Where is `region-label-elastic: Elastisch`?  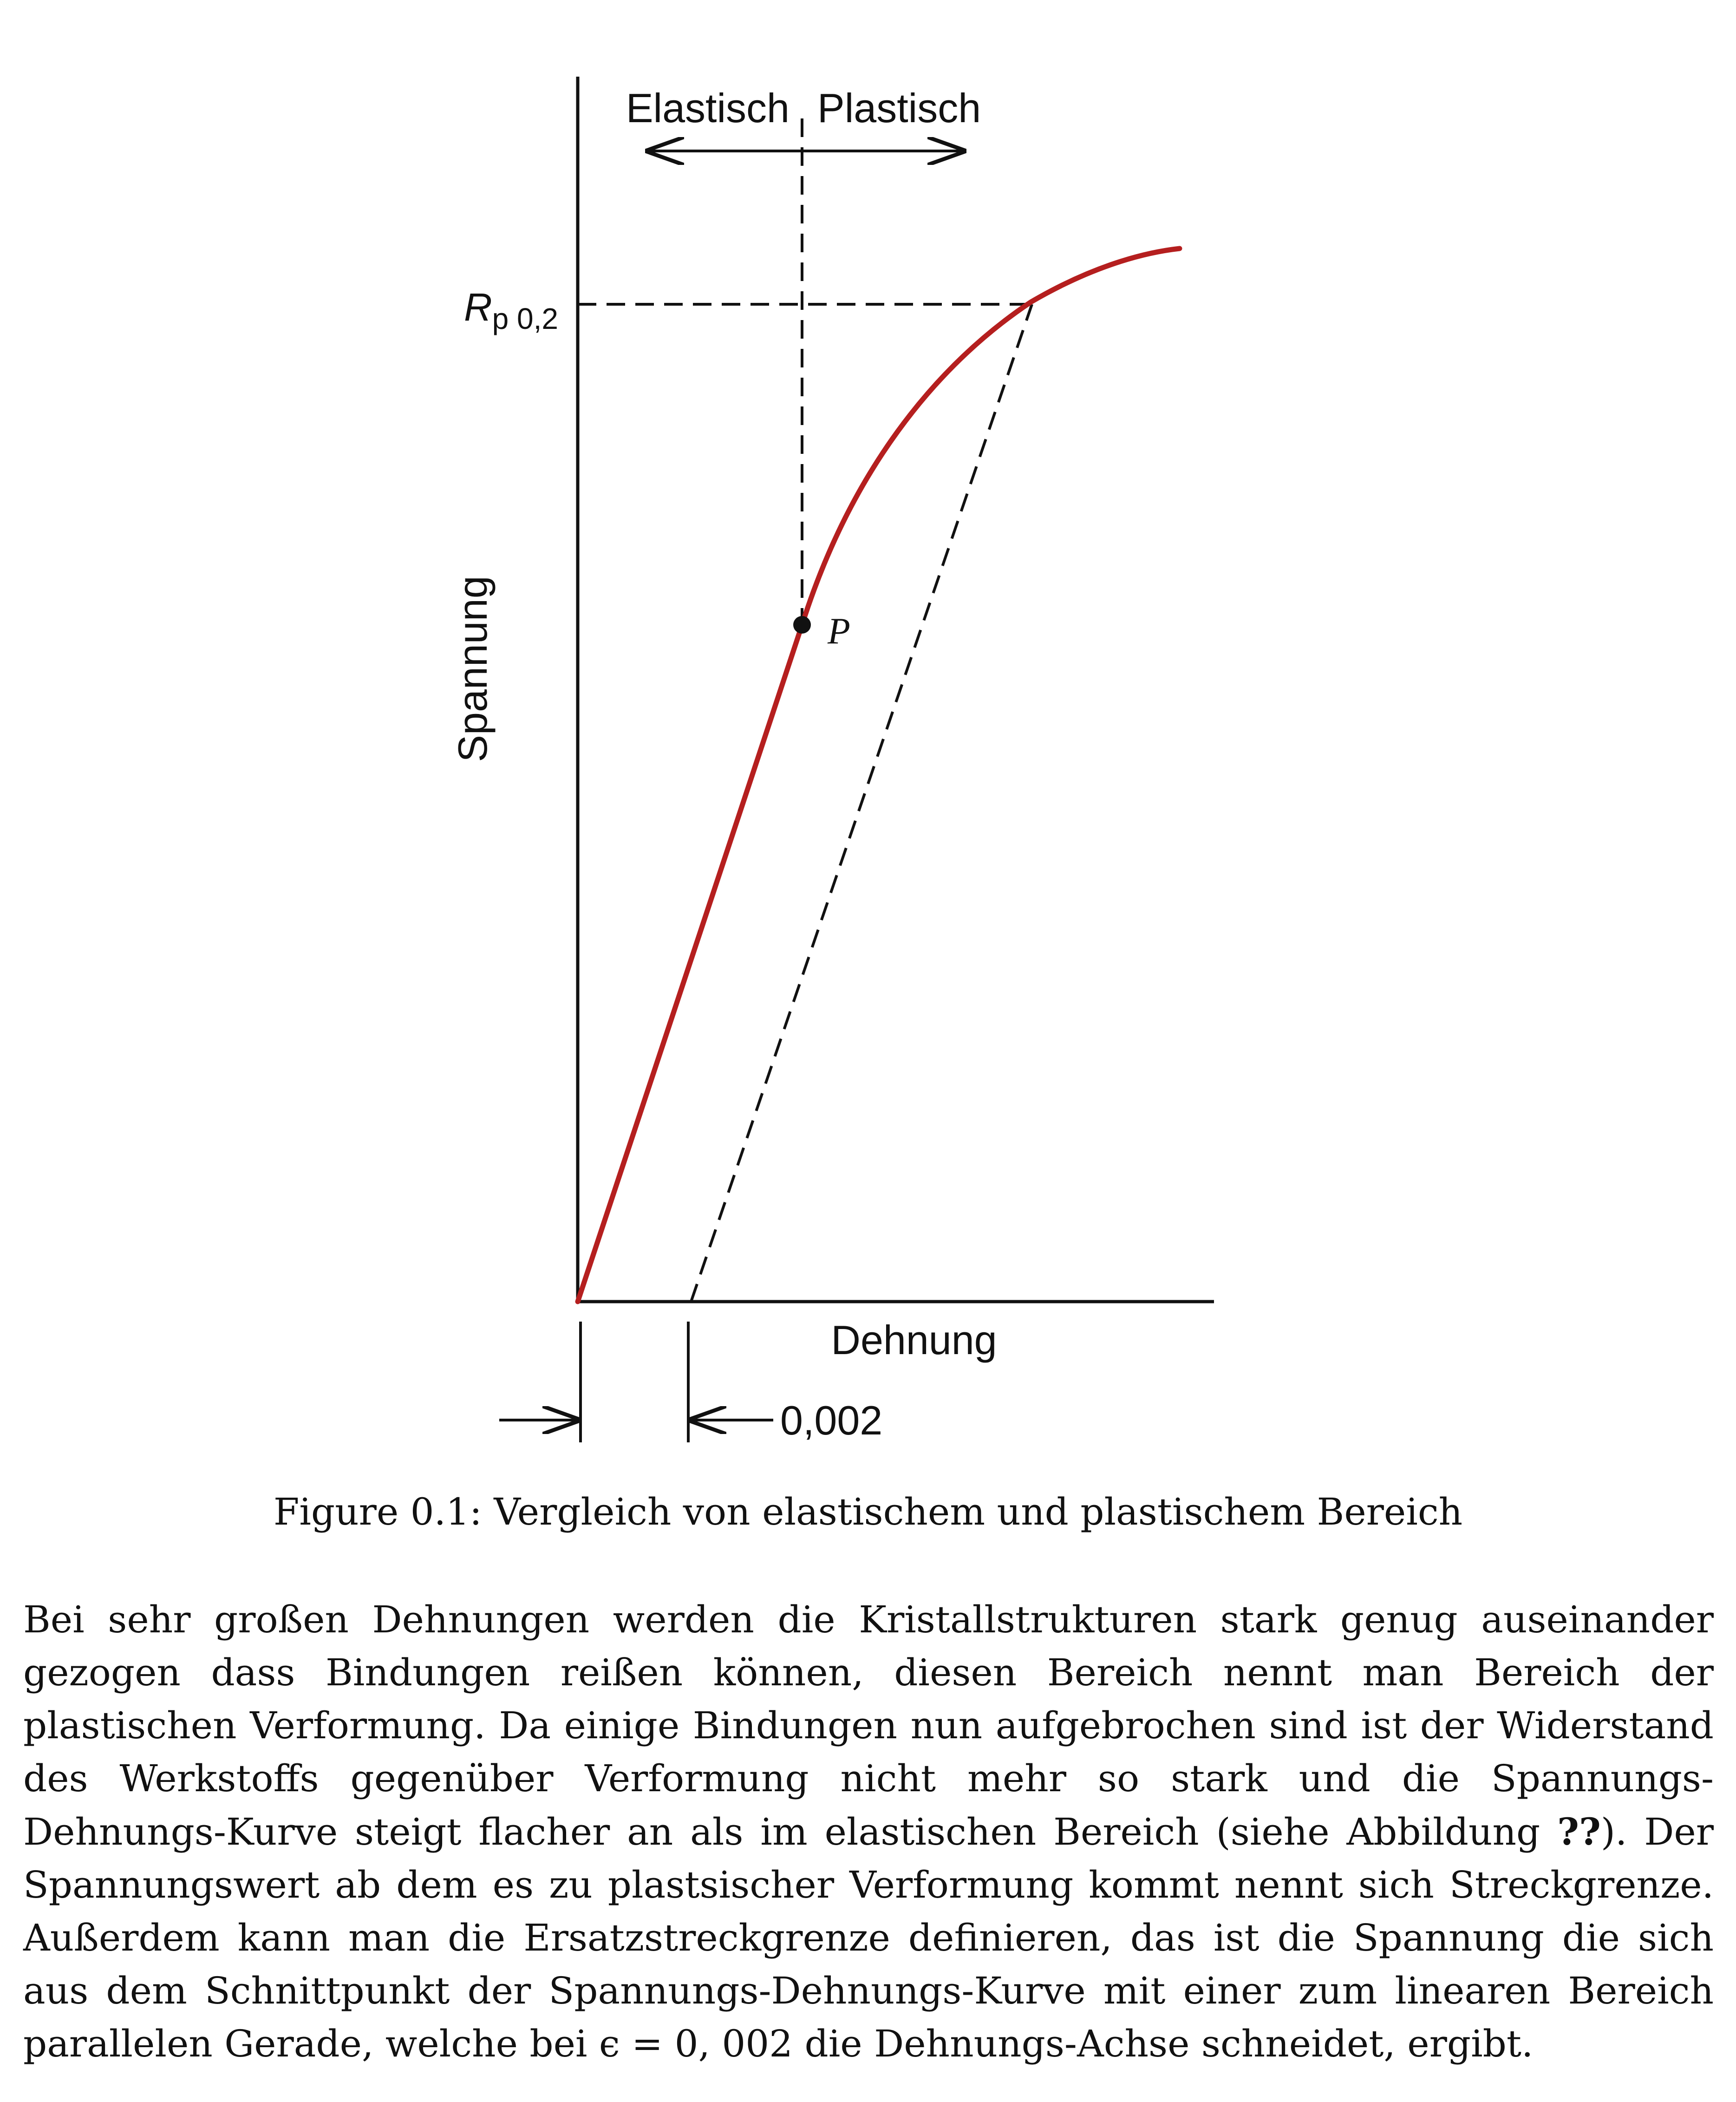 region-label-elastic: Elastisch is located at coordinates (708, 108).